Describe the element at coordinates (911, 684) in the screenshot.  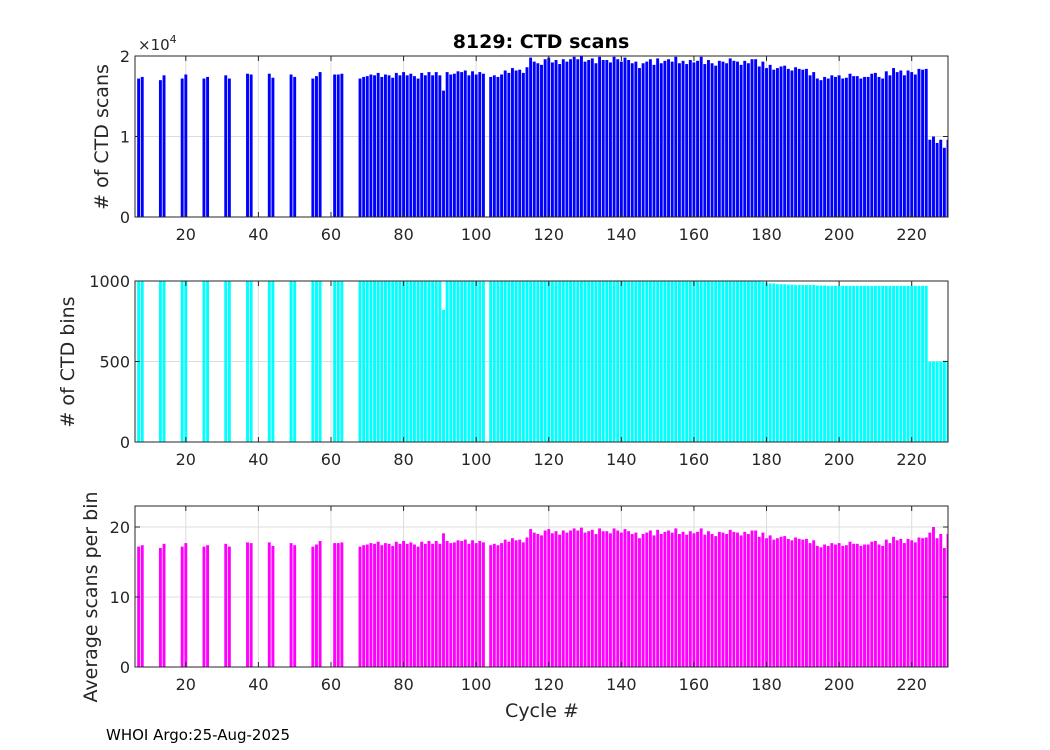
I see `scans-per-bin-xtick-label: 220` at that location.